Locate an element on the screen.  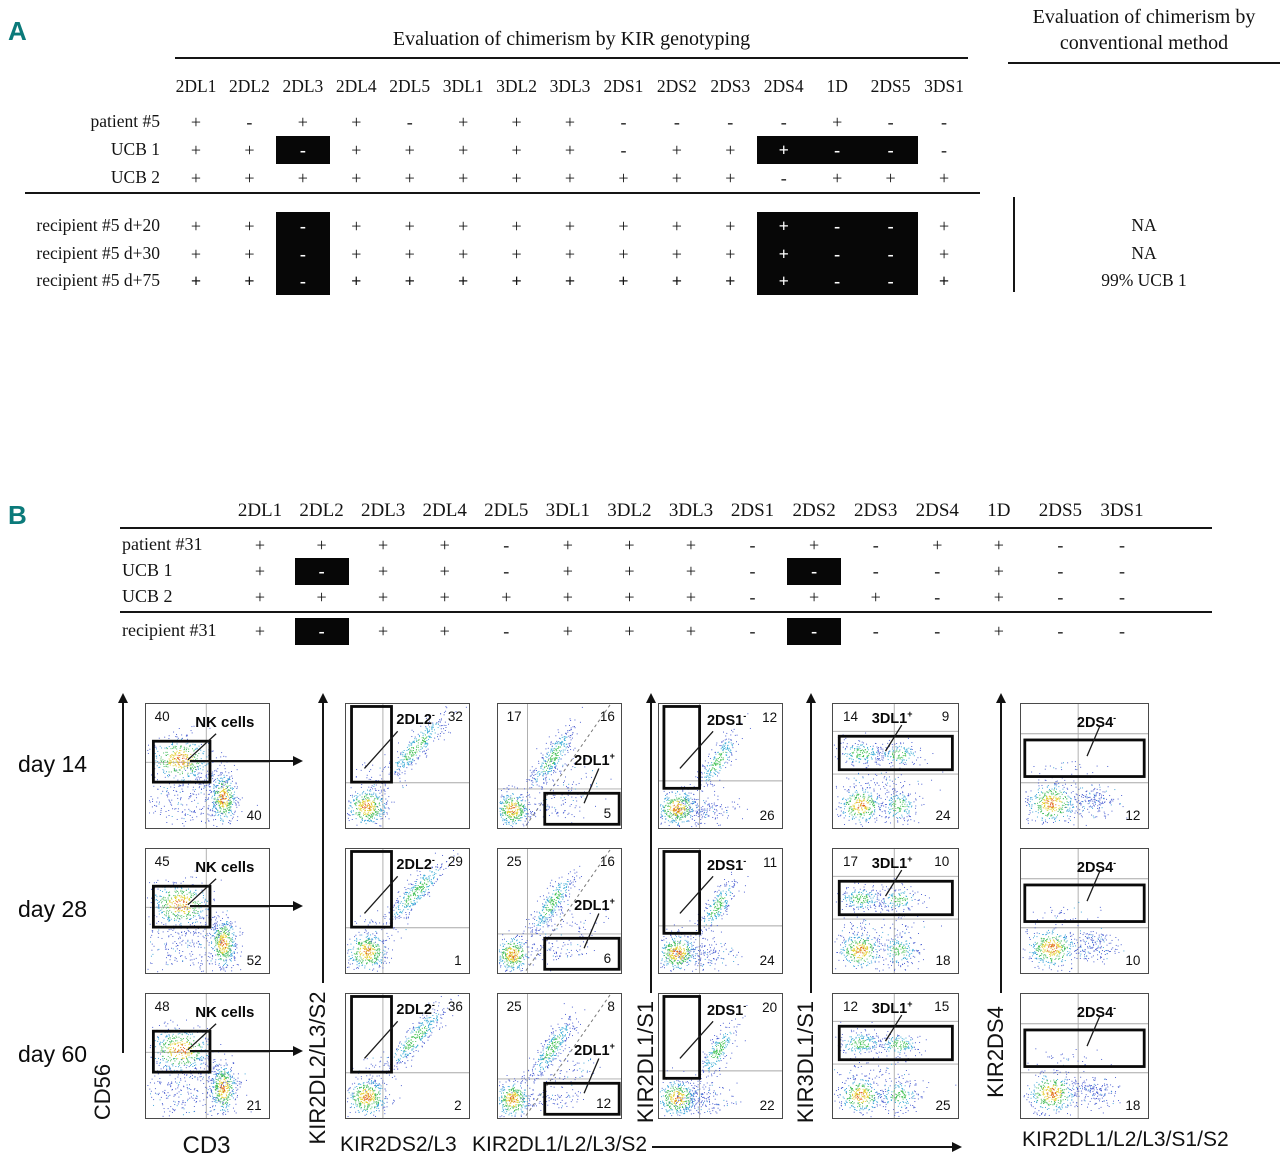
gate-label-sign: + is located at coordinates (910, 1003).